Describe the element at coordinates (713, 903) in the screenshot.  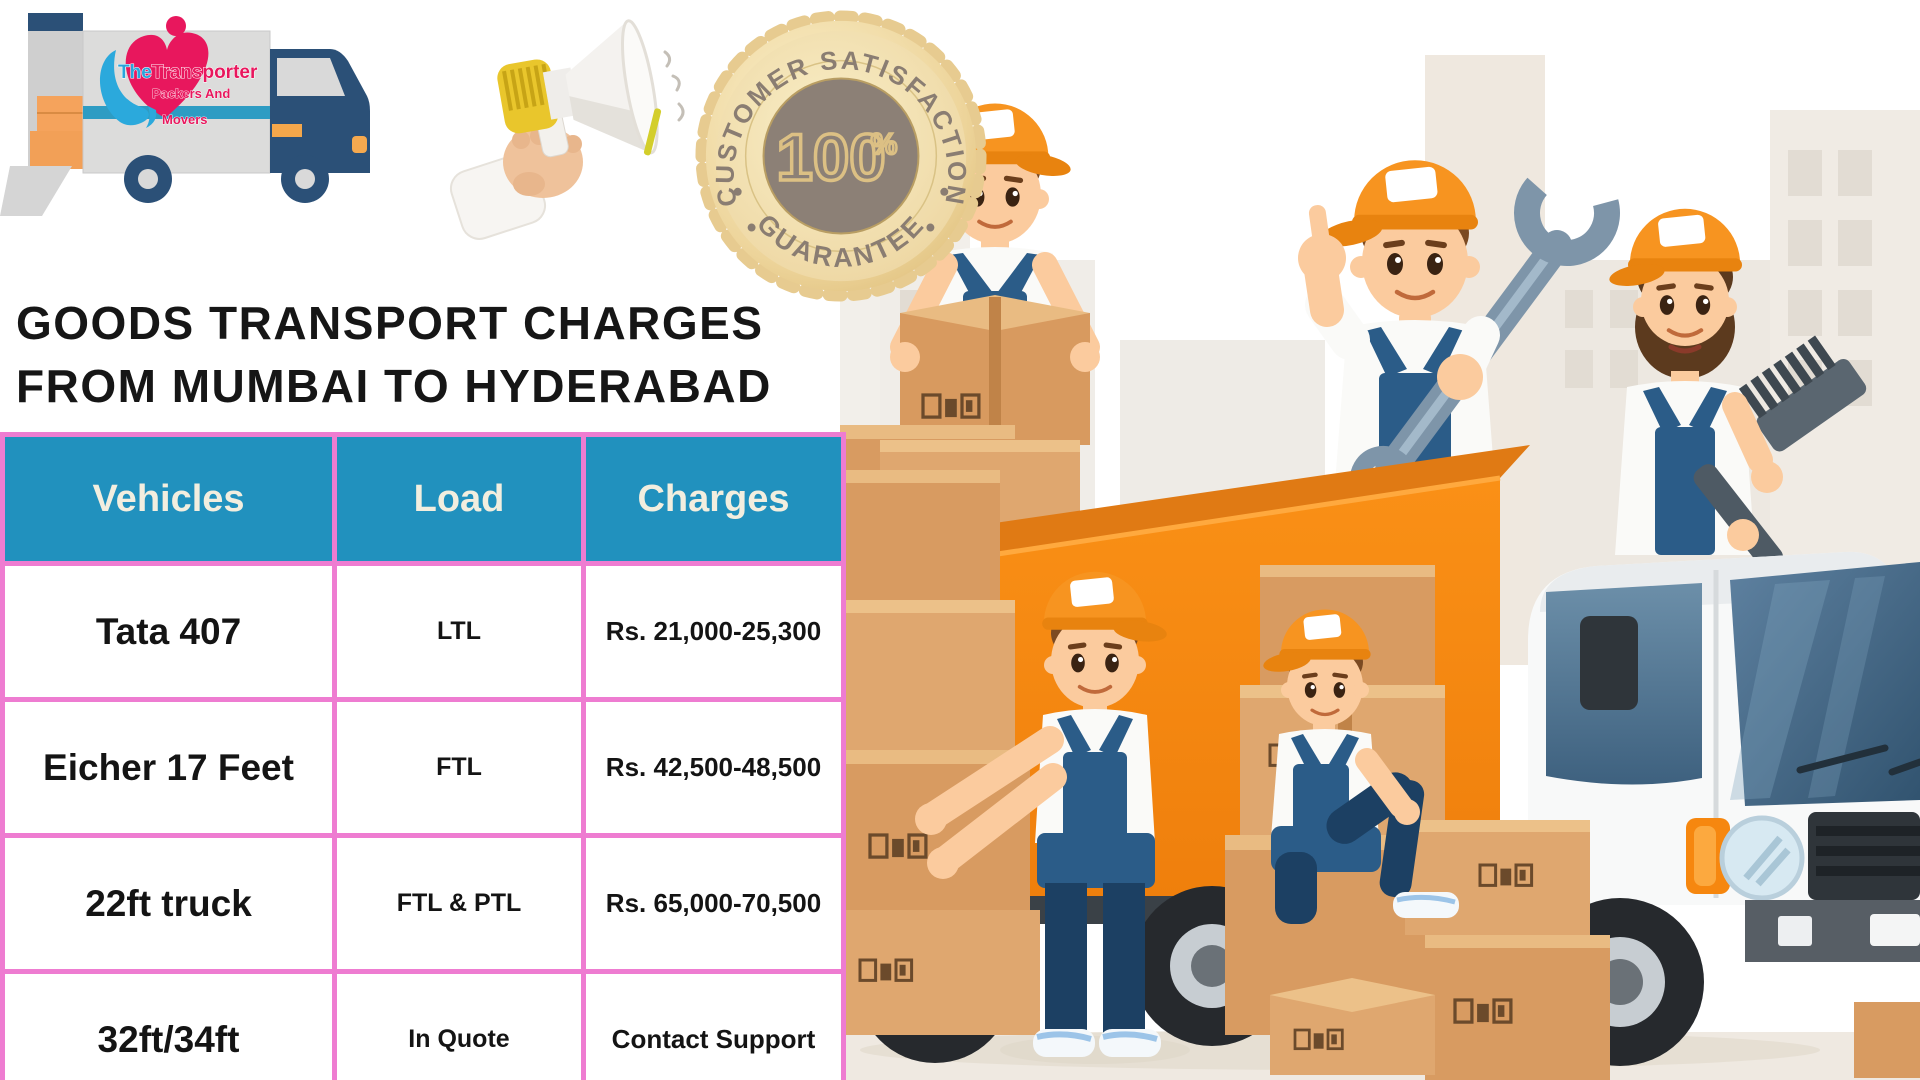
I see `charges-cell: Rs. 65,000-70,500` at that location.